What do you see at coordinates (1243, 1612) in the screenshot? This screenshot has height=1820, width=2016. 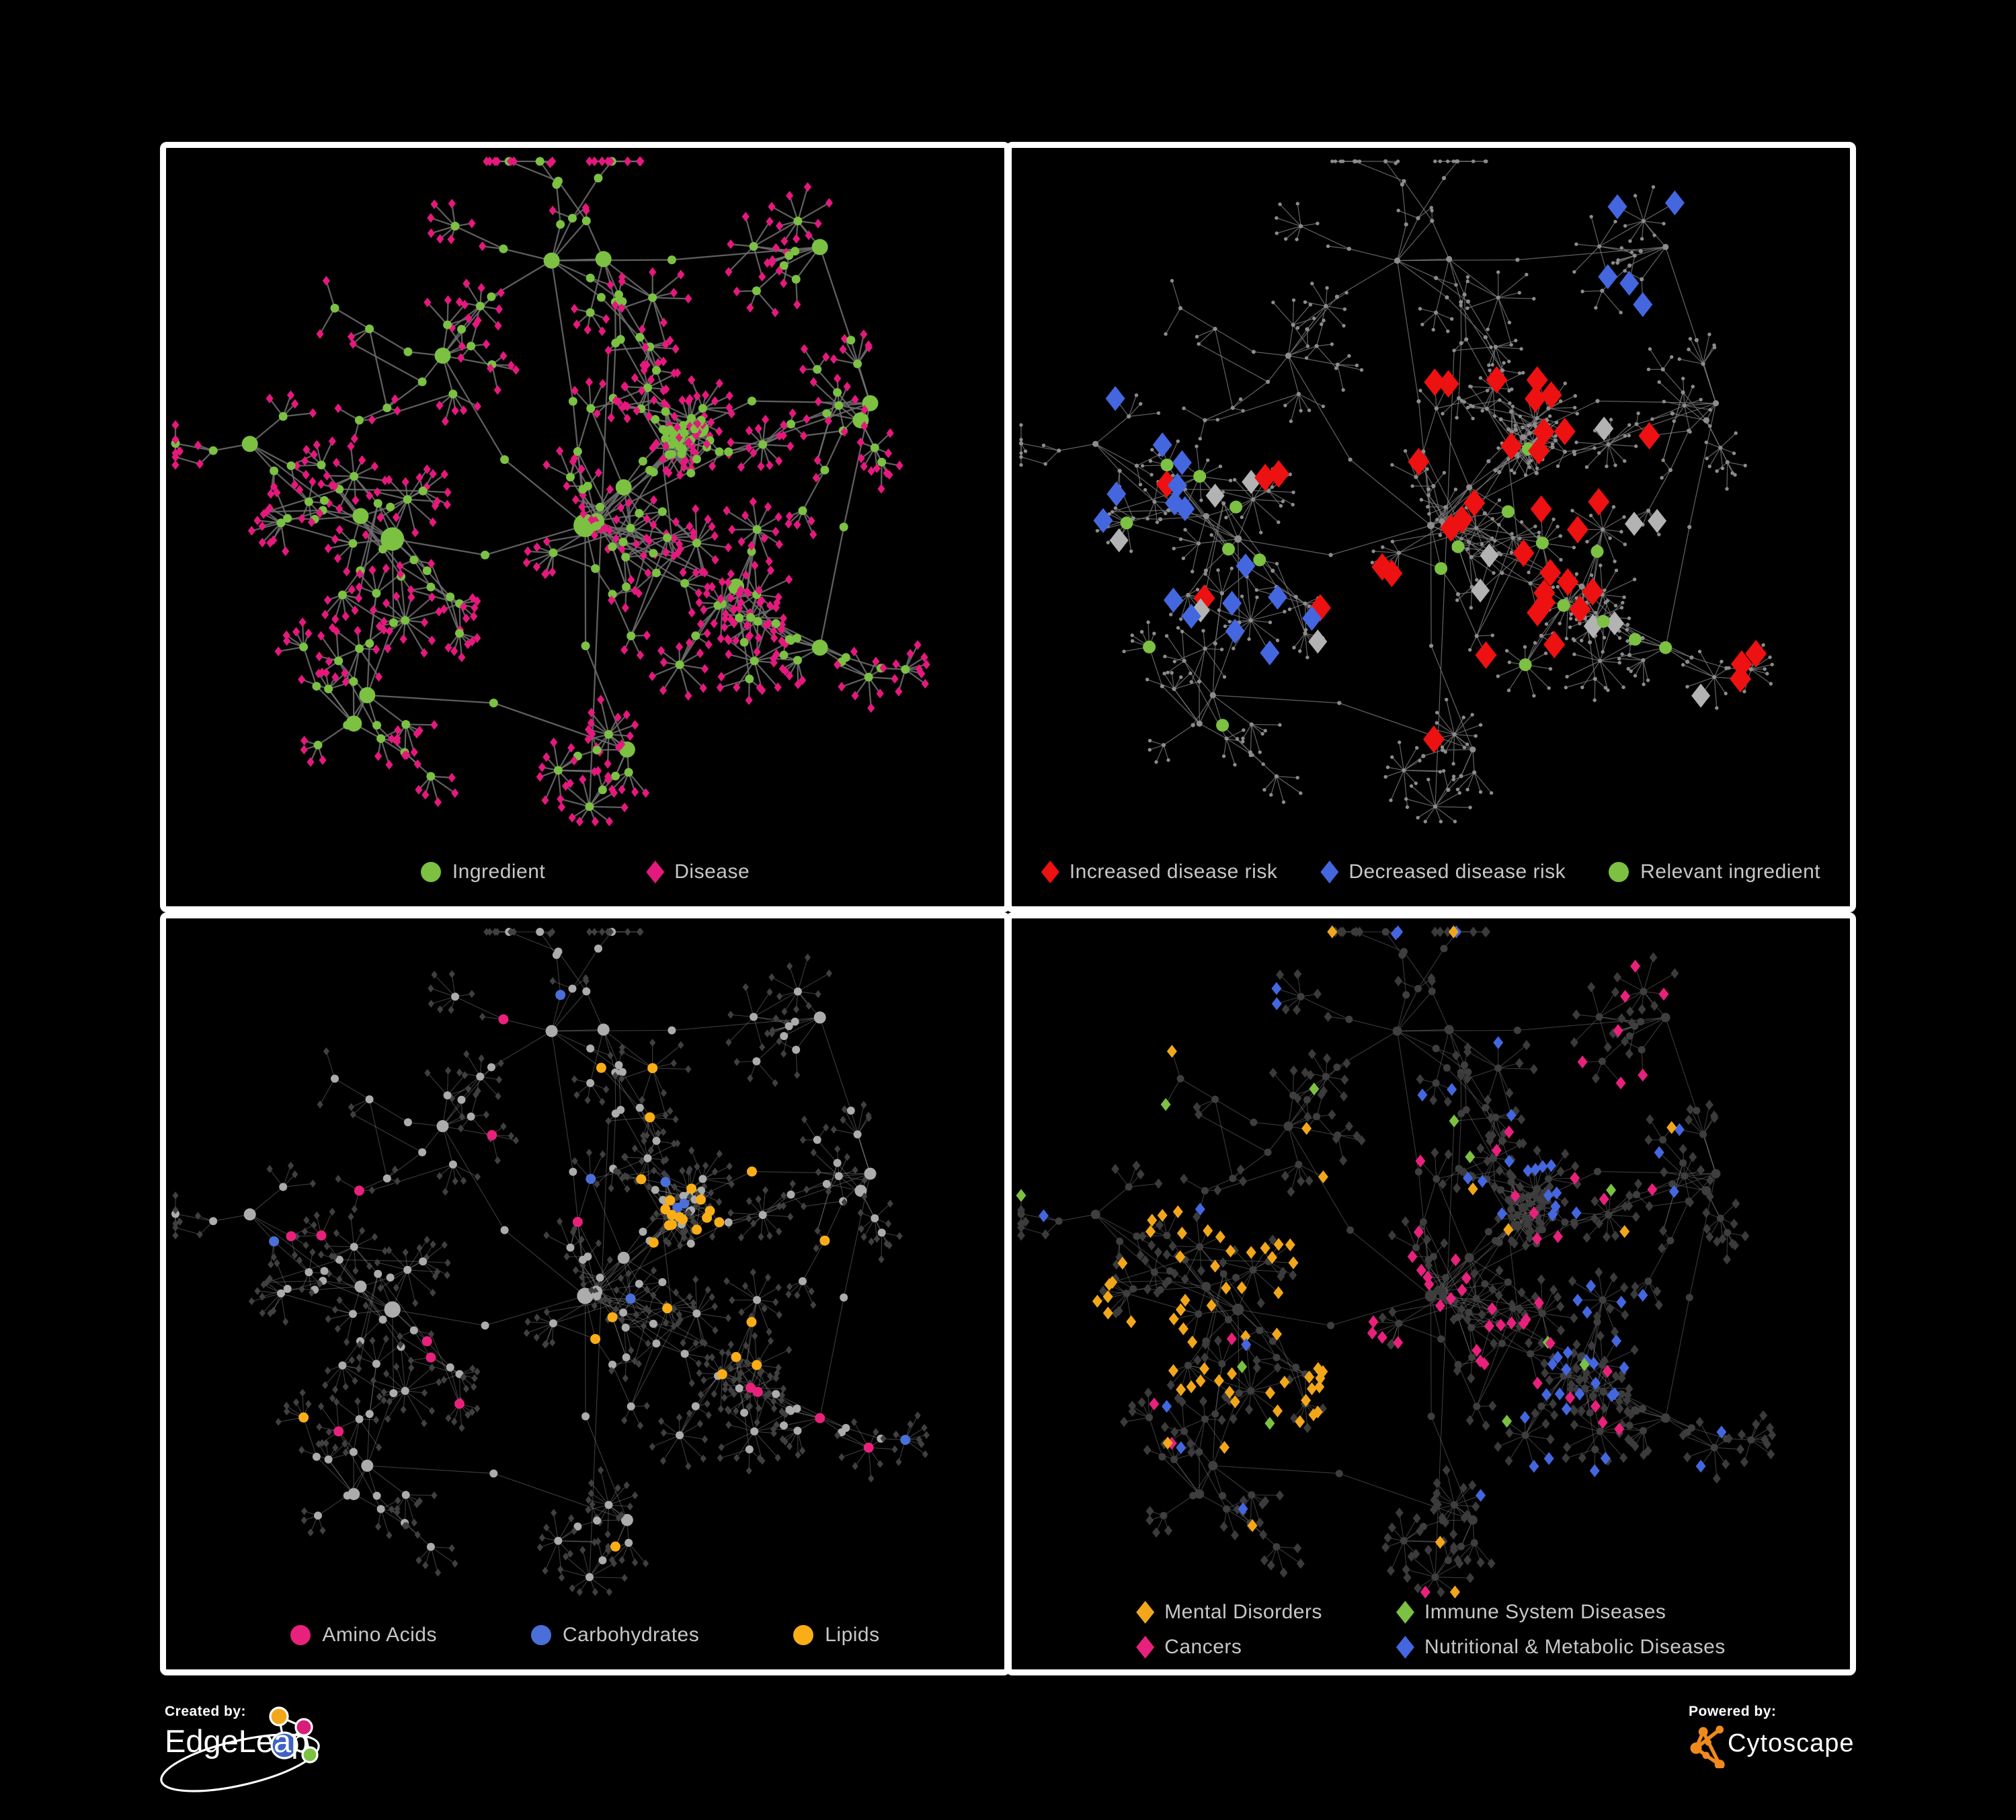 I see `legend-label: Mental Disorders` at bounding box center [1243, 1612].